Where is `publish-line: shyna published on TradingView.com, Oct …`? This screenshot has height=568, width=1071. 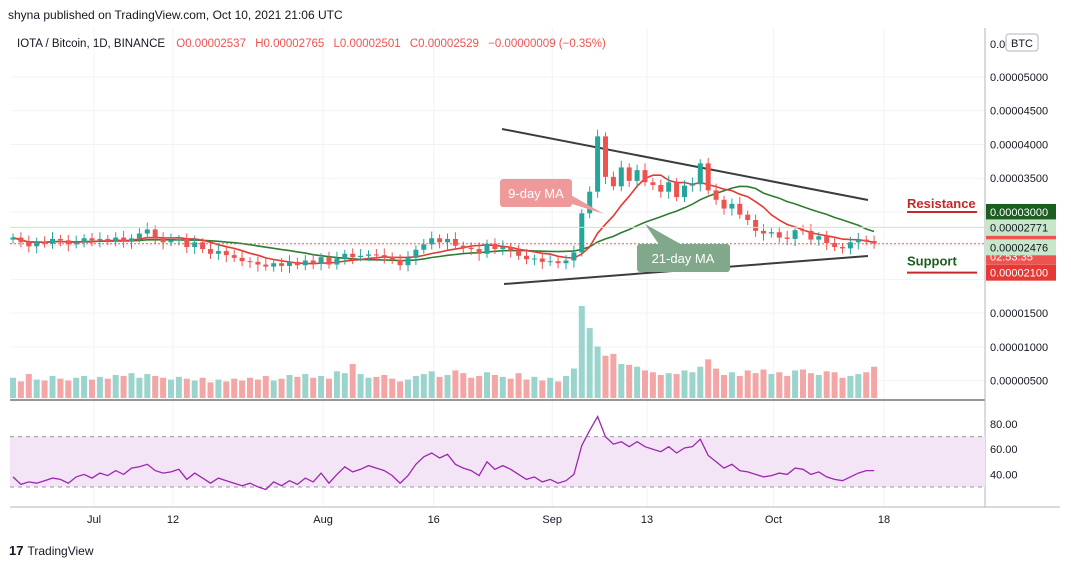 publish-line: shyna published on TradingView.com, Oct … is located at coordinates (175, 15).